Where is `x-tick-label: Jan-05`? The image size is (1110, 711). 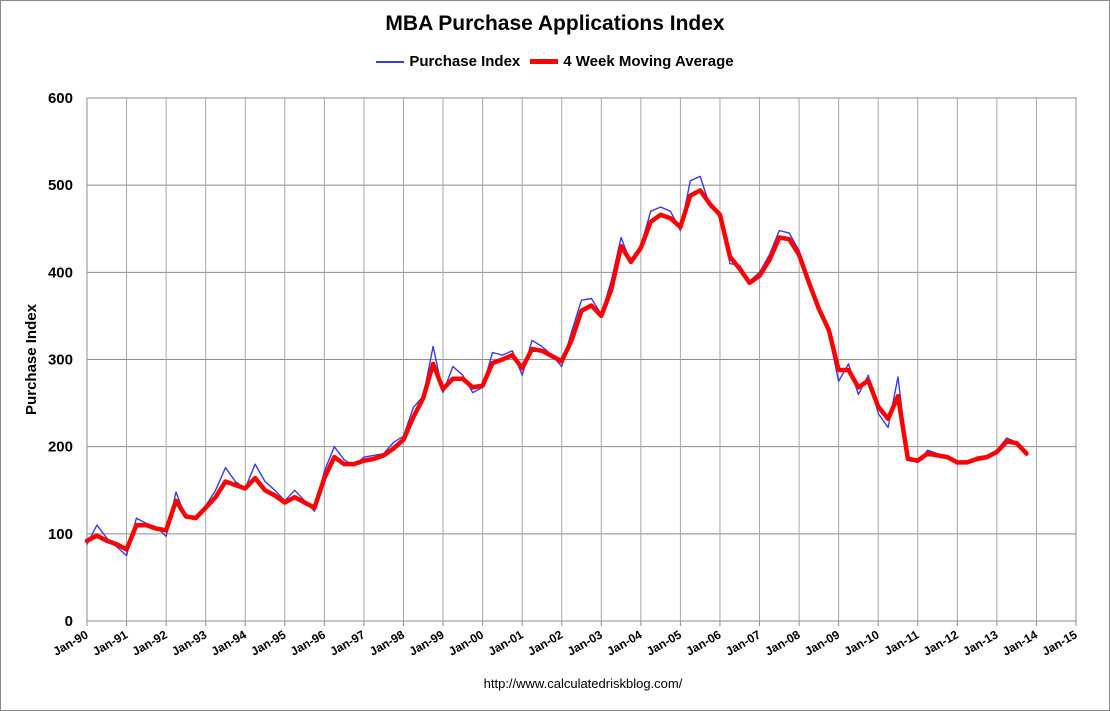
x-tick-label: Jan-05 is located at coordinates (664, 642).